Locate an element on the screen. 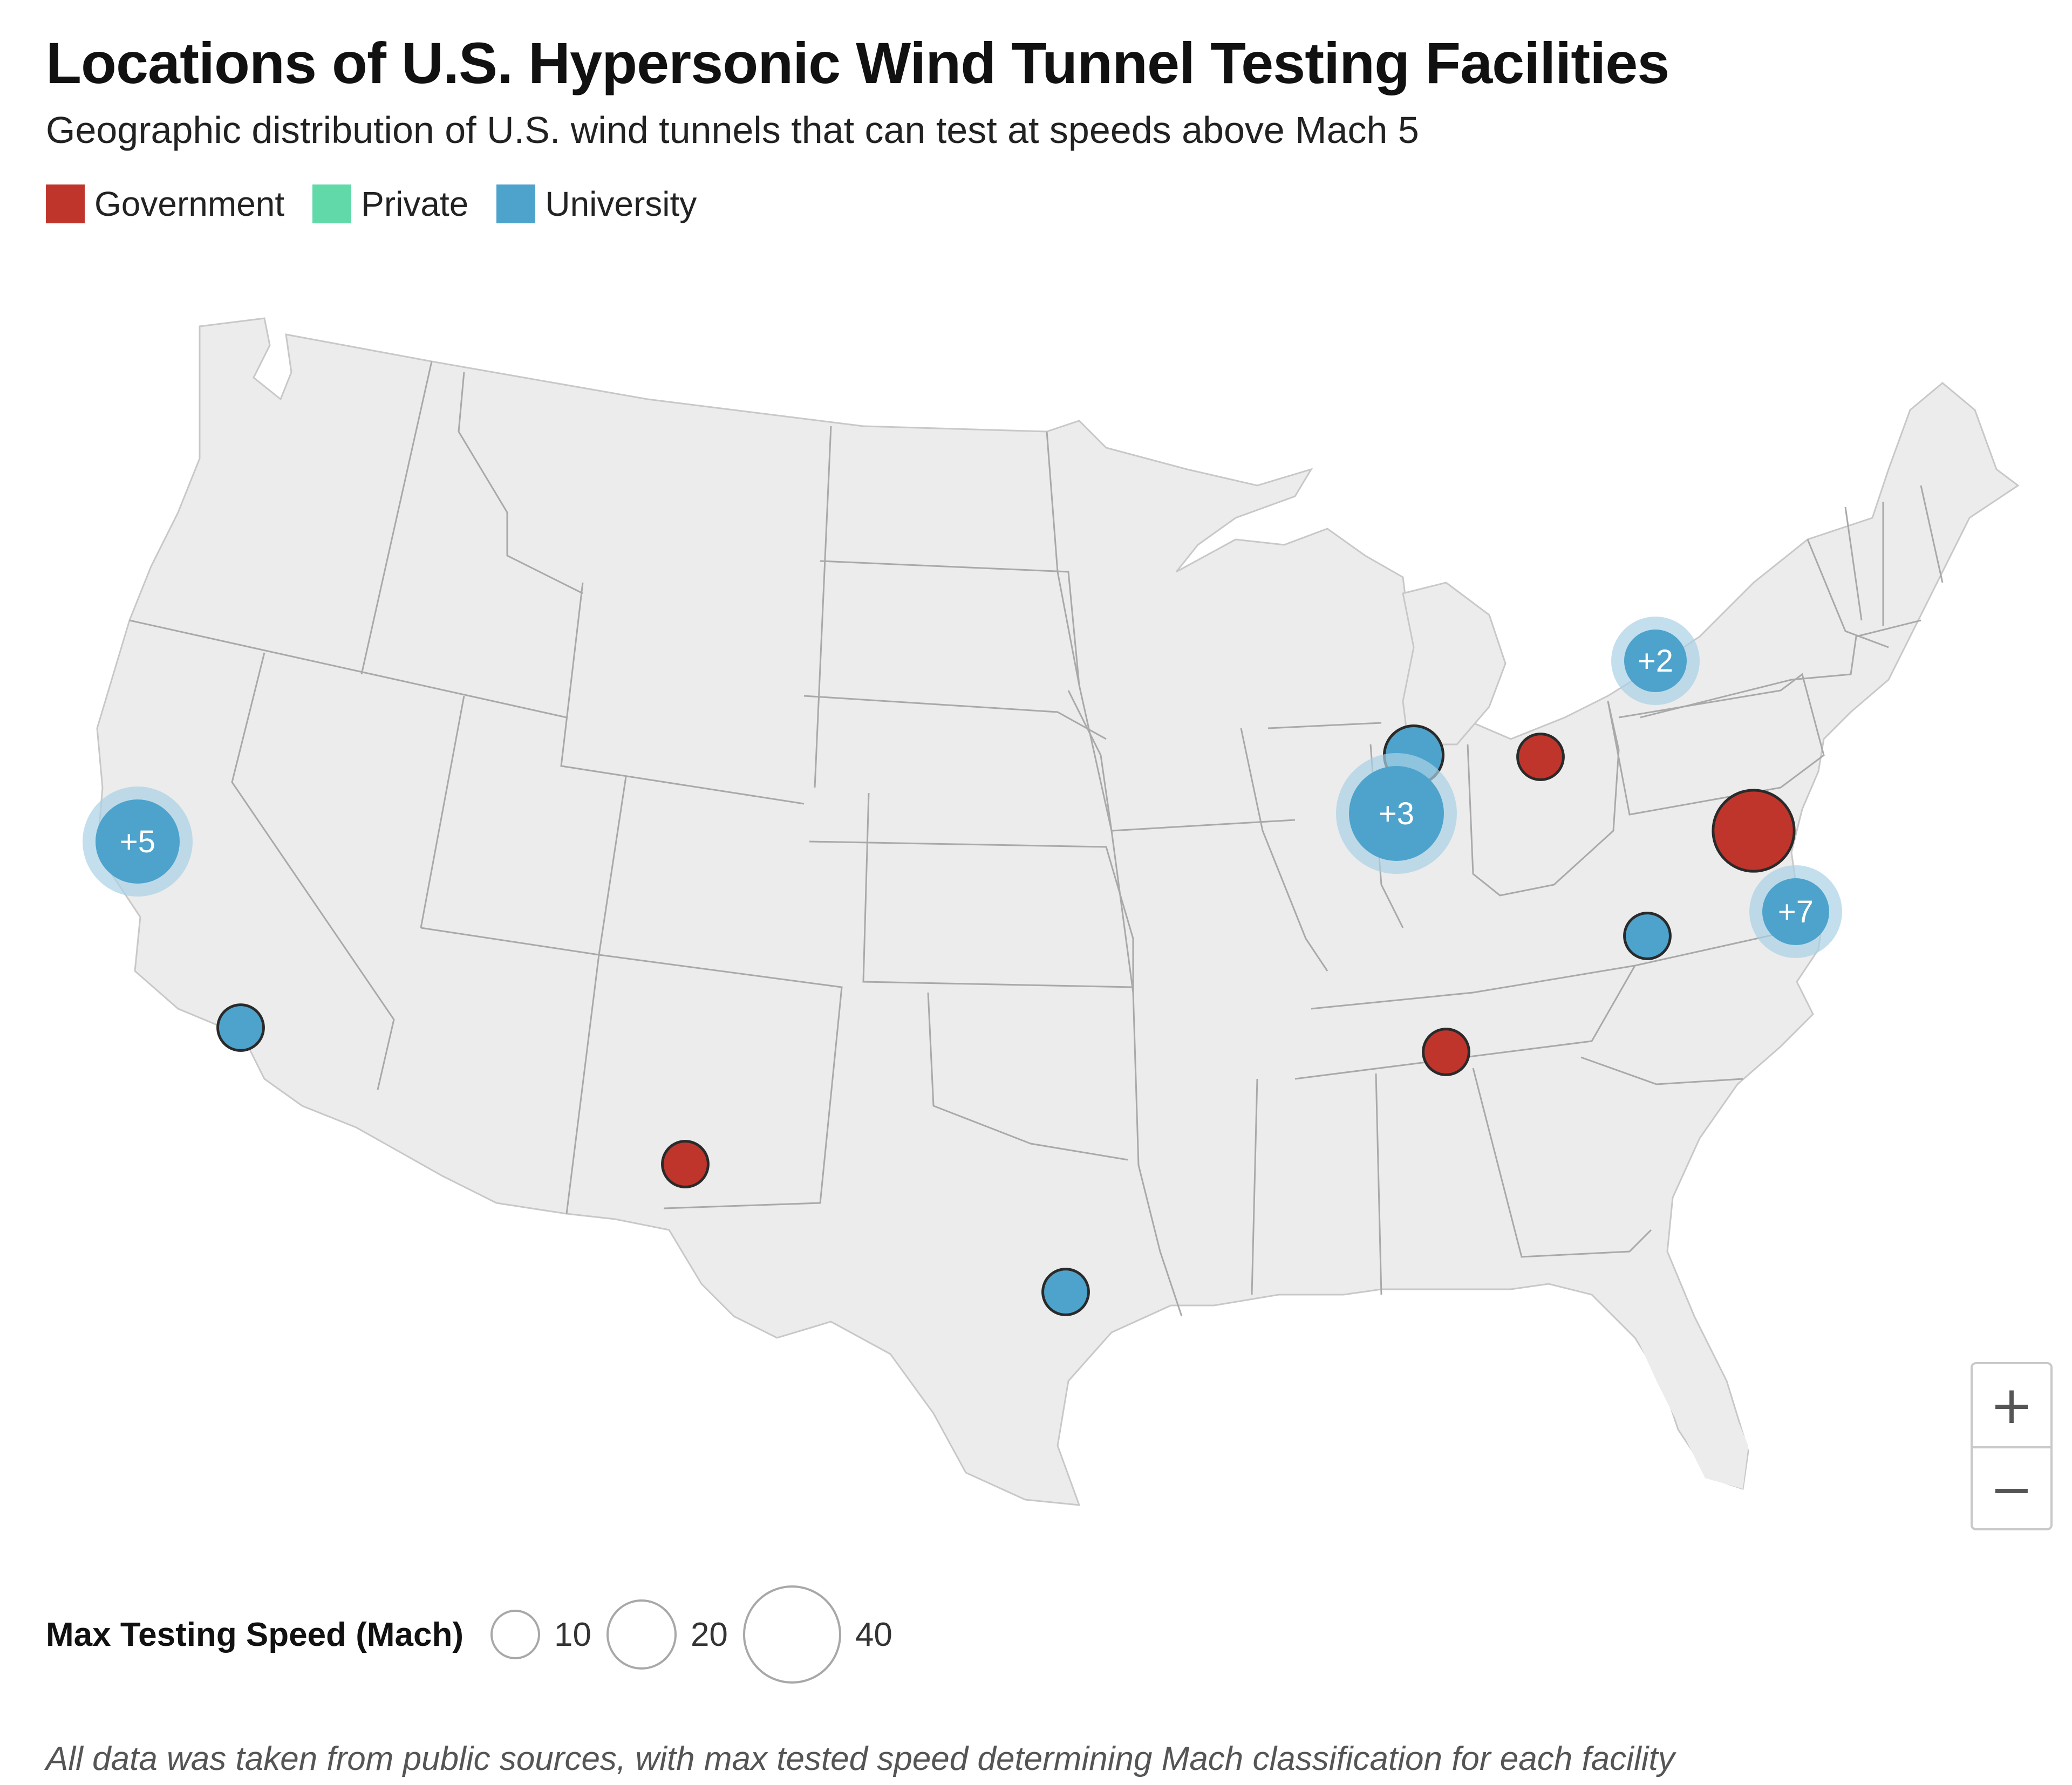 Image resolution: width=2072 pixels, height=1785 pixels. cluster-count-label: +3 is located at coordinates (1396, 813).